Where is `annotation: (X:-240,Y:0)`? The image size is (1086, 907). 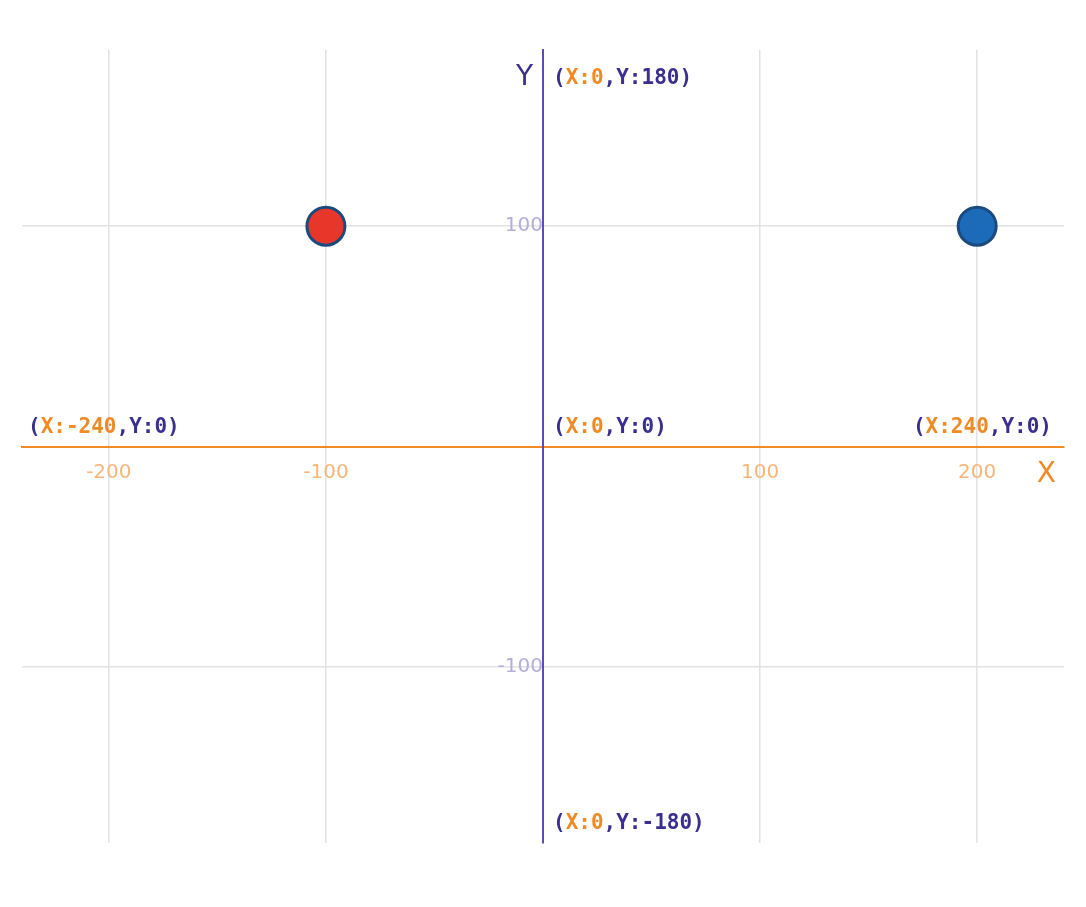 annotation: (X:-240,Y:0) is located at coordinates (104, 425).